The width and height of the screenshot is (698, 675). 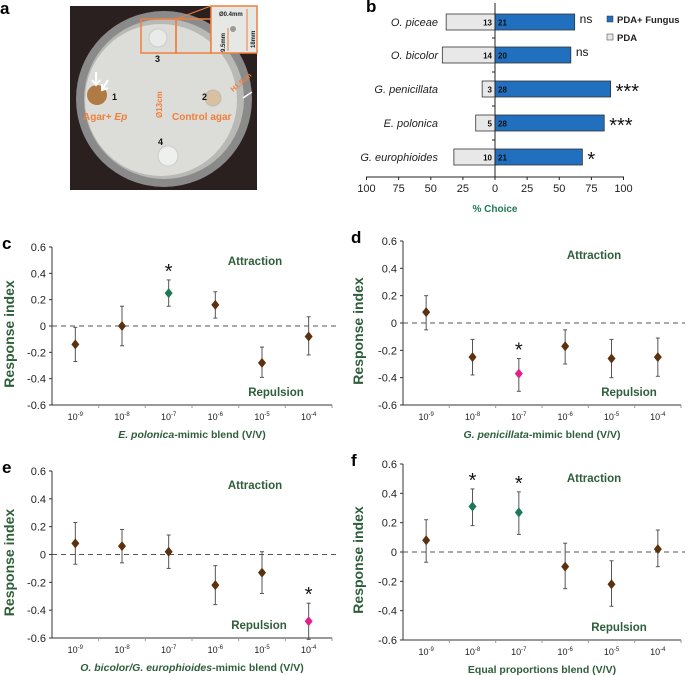 What do you see at coordinates (6, 467) in the screenshot?
I see `panel-letter: e` at bounding box center [6, 467].